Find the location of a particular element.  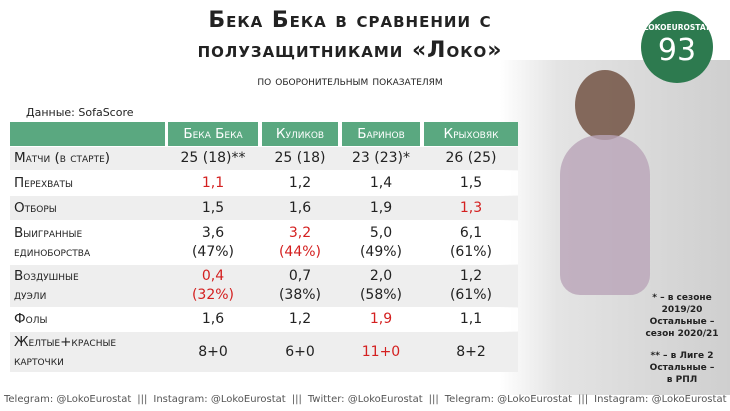

value-line: (61%) is located at coordinates (471, 295).